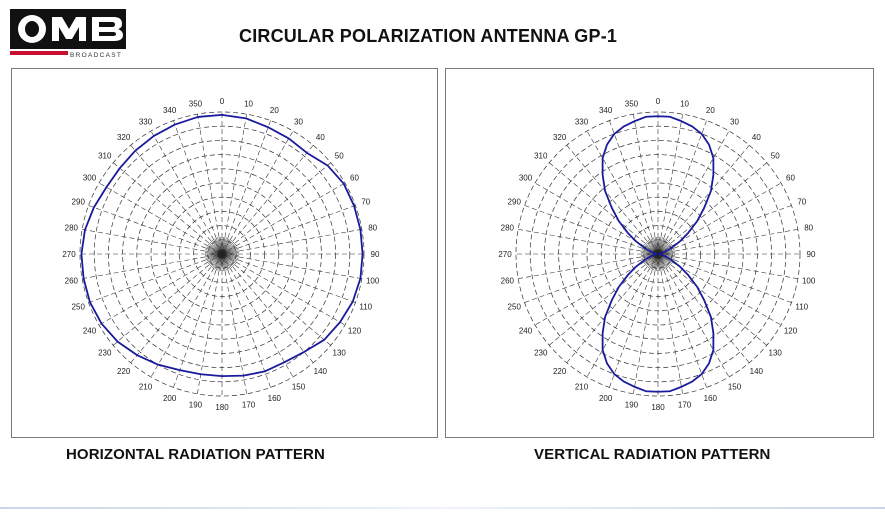  Describe the element at coordinates (541, 352) in the screenshot. I see `angle-tick-label: 230` at that location.